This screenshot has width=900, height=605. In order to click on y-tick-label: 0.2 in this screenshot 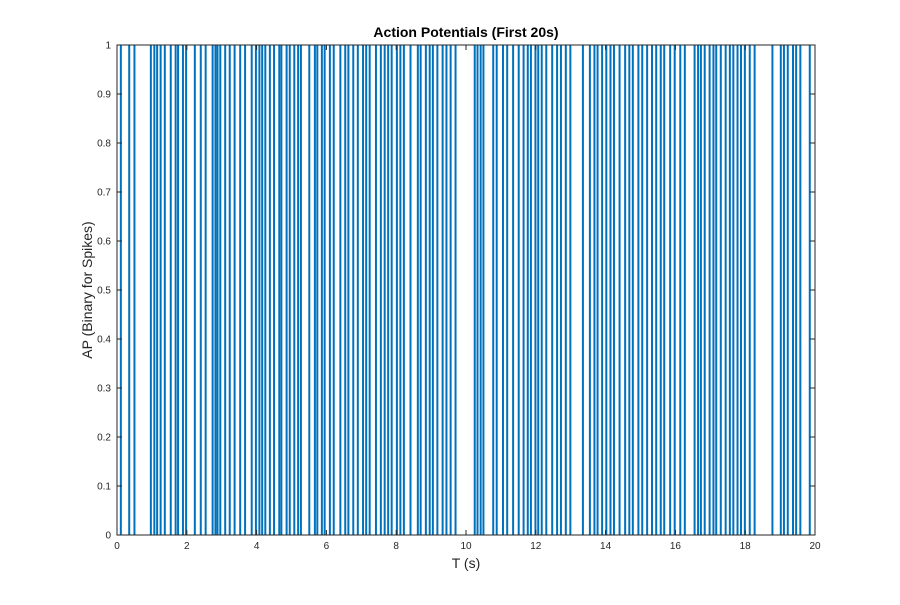, I will do `click(104, 438)`.